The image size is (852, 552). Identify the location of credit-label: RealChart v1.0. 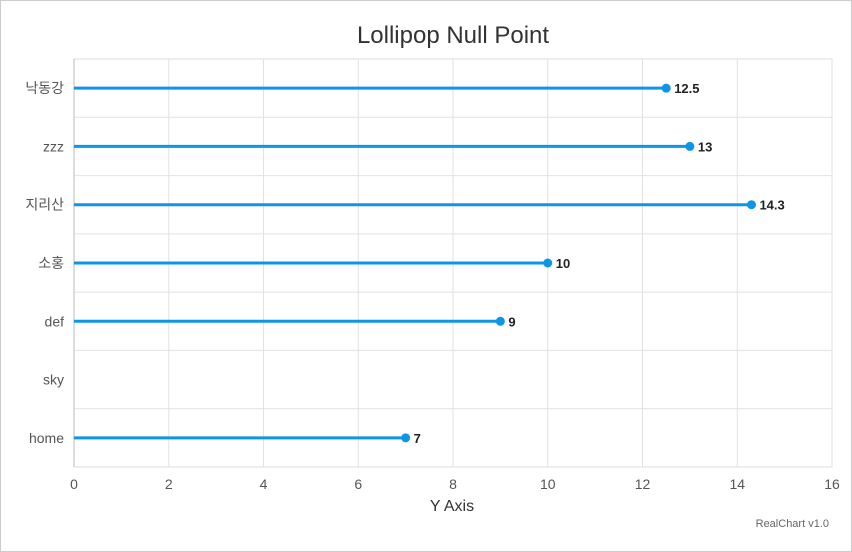
(792, 524).